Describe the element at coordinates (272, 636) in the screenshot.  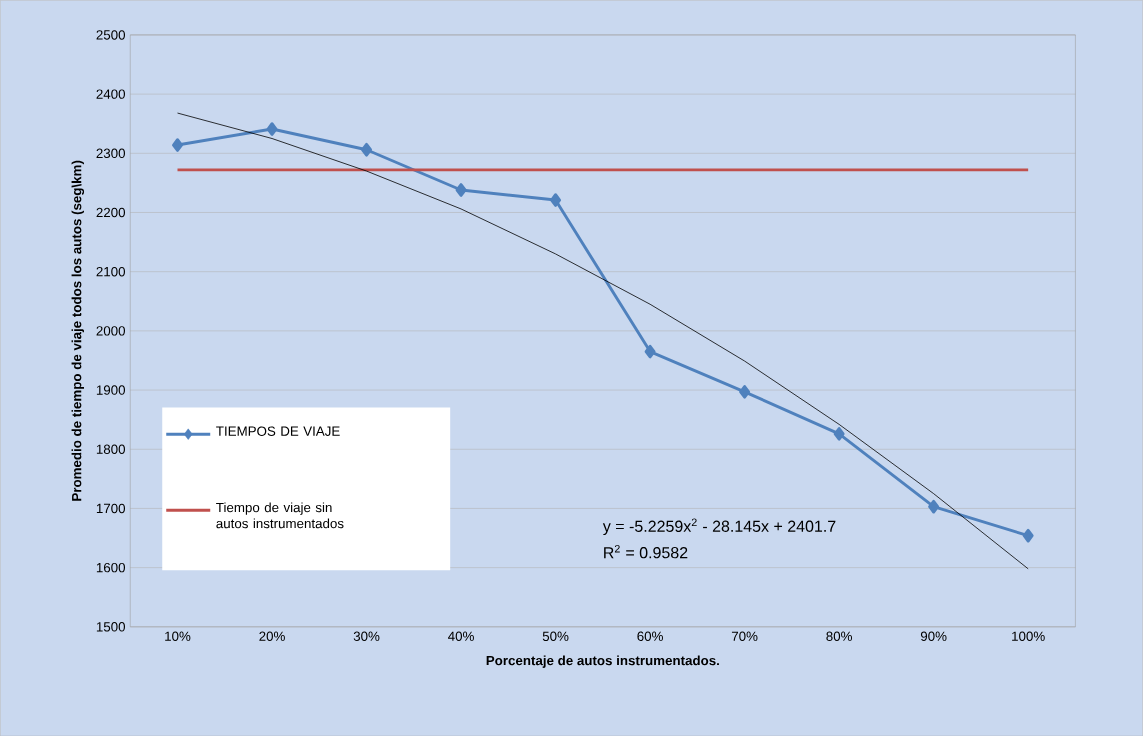
I see `x-tick-label: 20%` at that location.